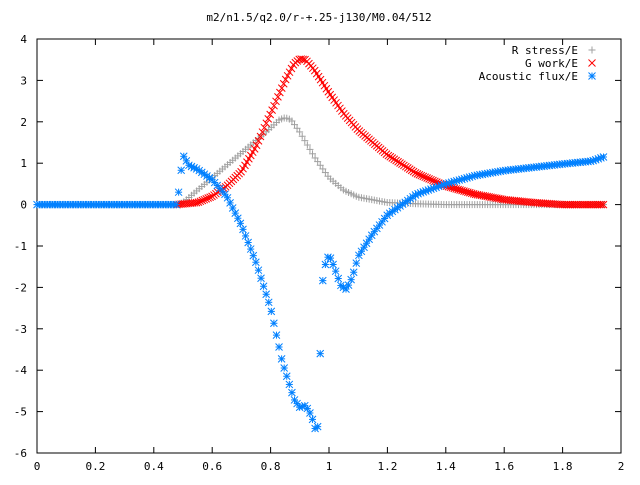 Image resolution: width=640 pixels, height=485 pixels. What do you see at coordinates (545, 50) in the screenshot?
I see `legend-label: R stress/E` at bounding box center [545, 50].